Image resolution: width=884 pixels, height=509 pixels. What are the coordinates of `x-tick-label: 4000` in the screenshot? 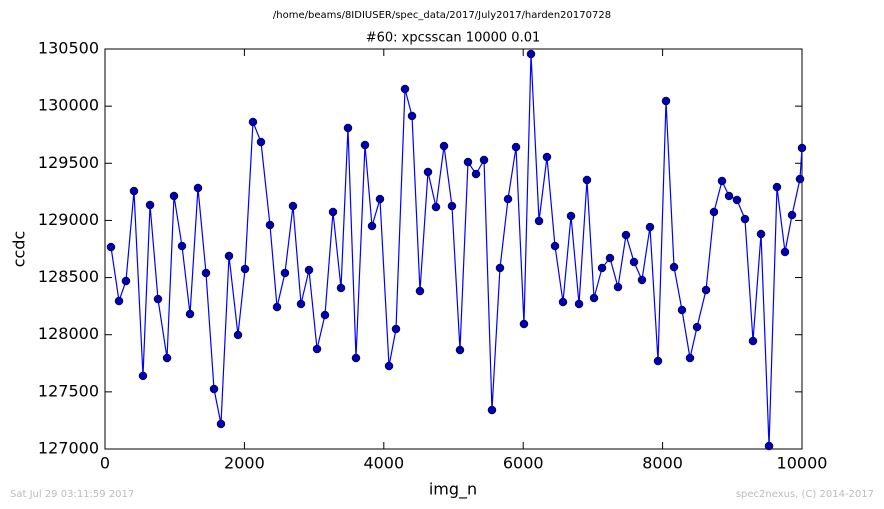 It's located at (383, 463).